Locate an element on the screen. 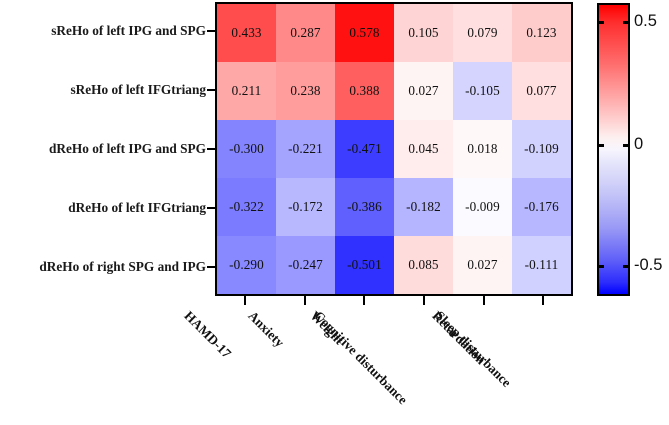 The image size is (669, 425). heatmap-cell: 0.123 is located at coordinates (541, 33).